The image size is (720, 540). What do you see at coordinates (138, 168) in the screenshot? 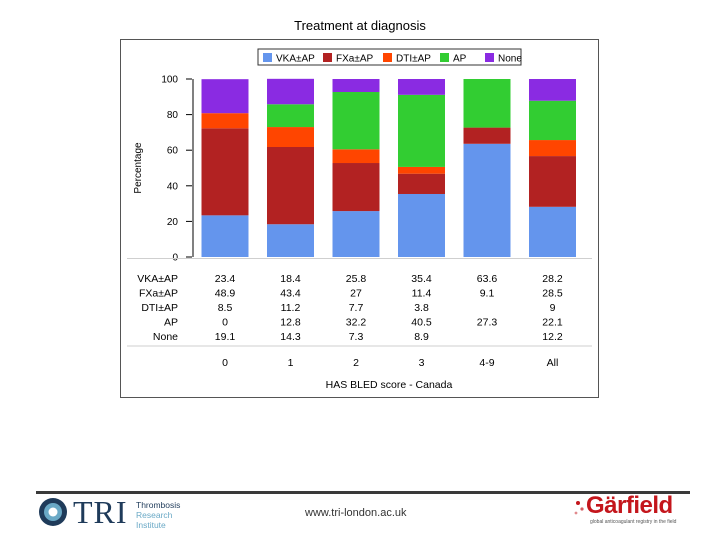
I see `y-axis-label: Percentage` at bounding box center [138, 168].